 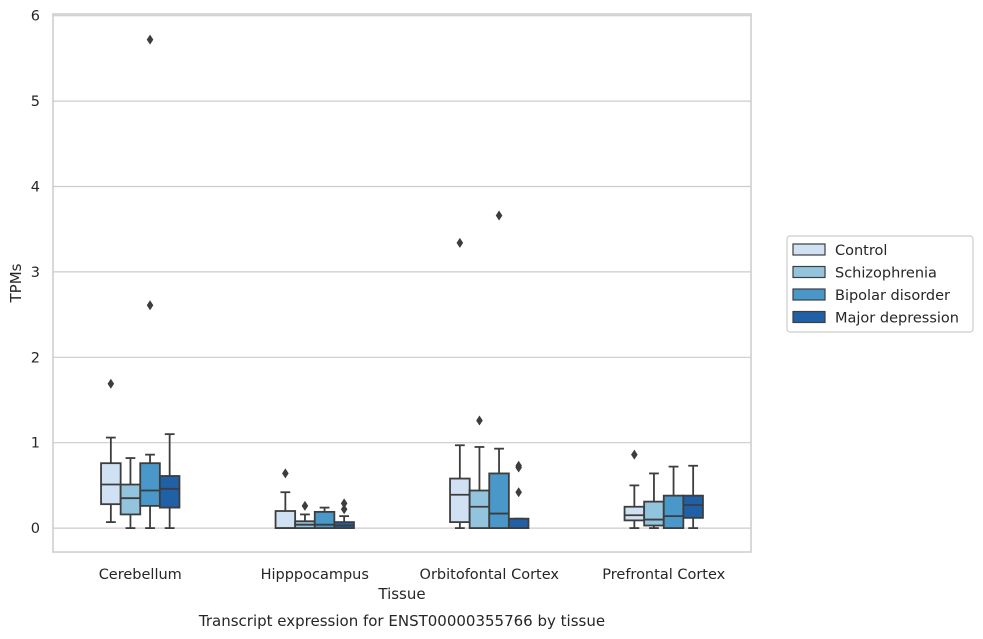 I want to click on y-tick-label: 0, so click(x=35, y=529).